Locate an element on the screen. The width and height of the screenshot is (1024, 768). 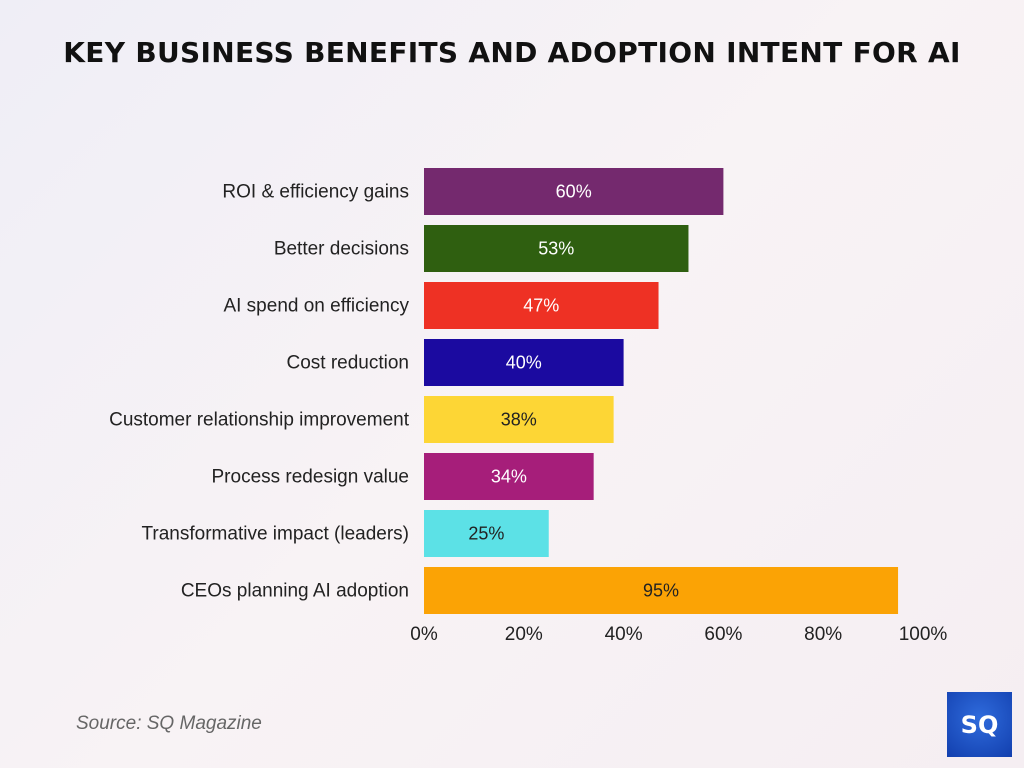
category-label: Cost reduction is located at coordinates (347, 363).